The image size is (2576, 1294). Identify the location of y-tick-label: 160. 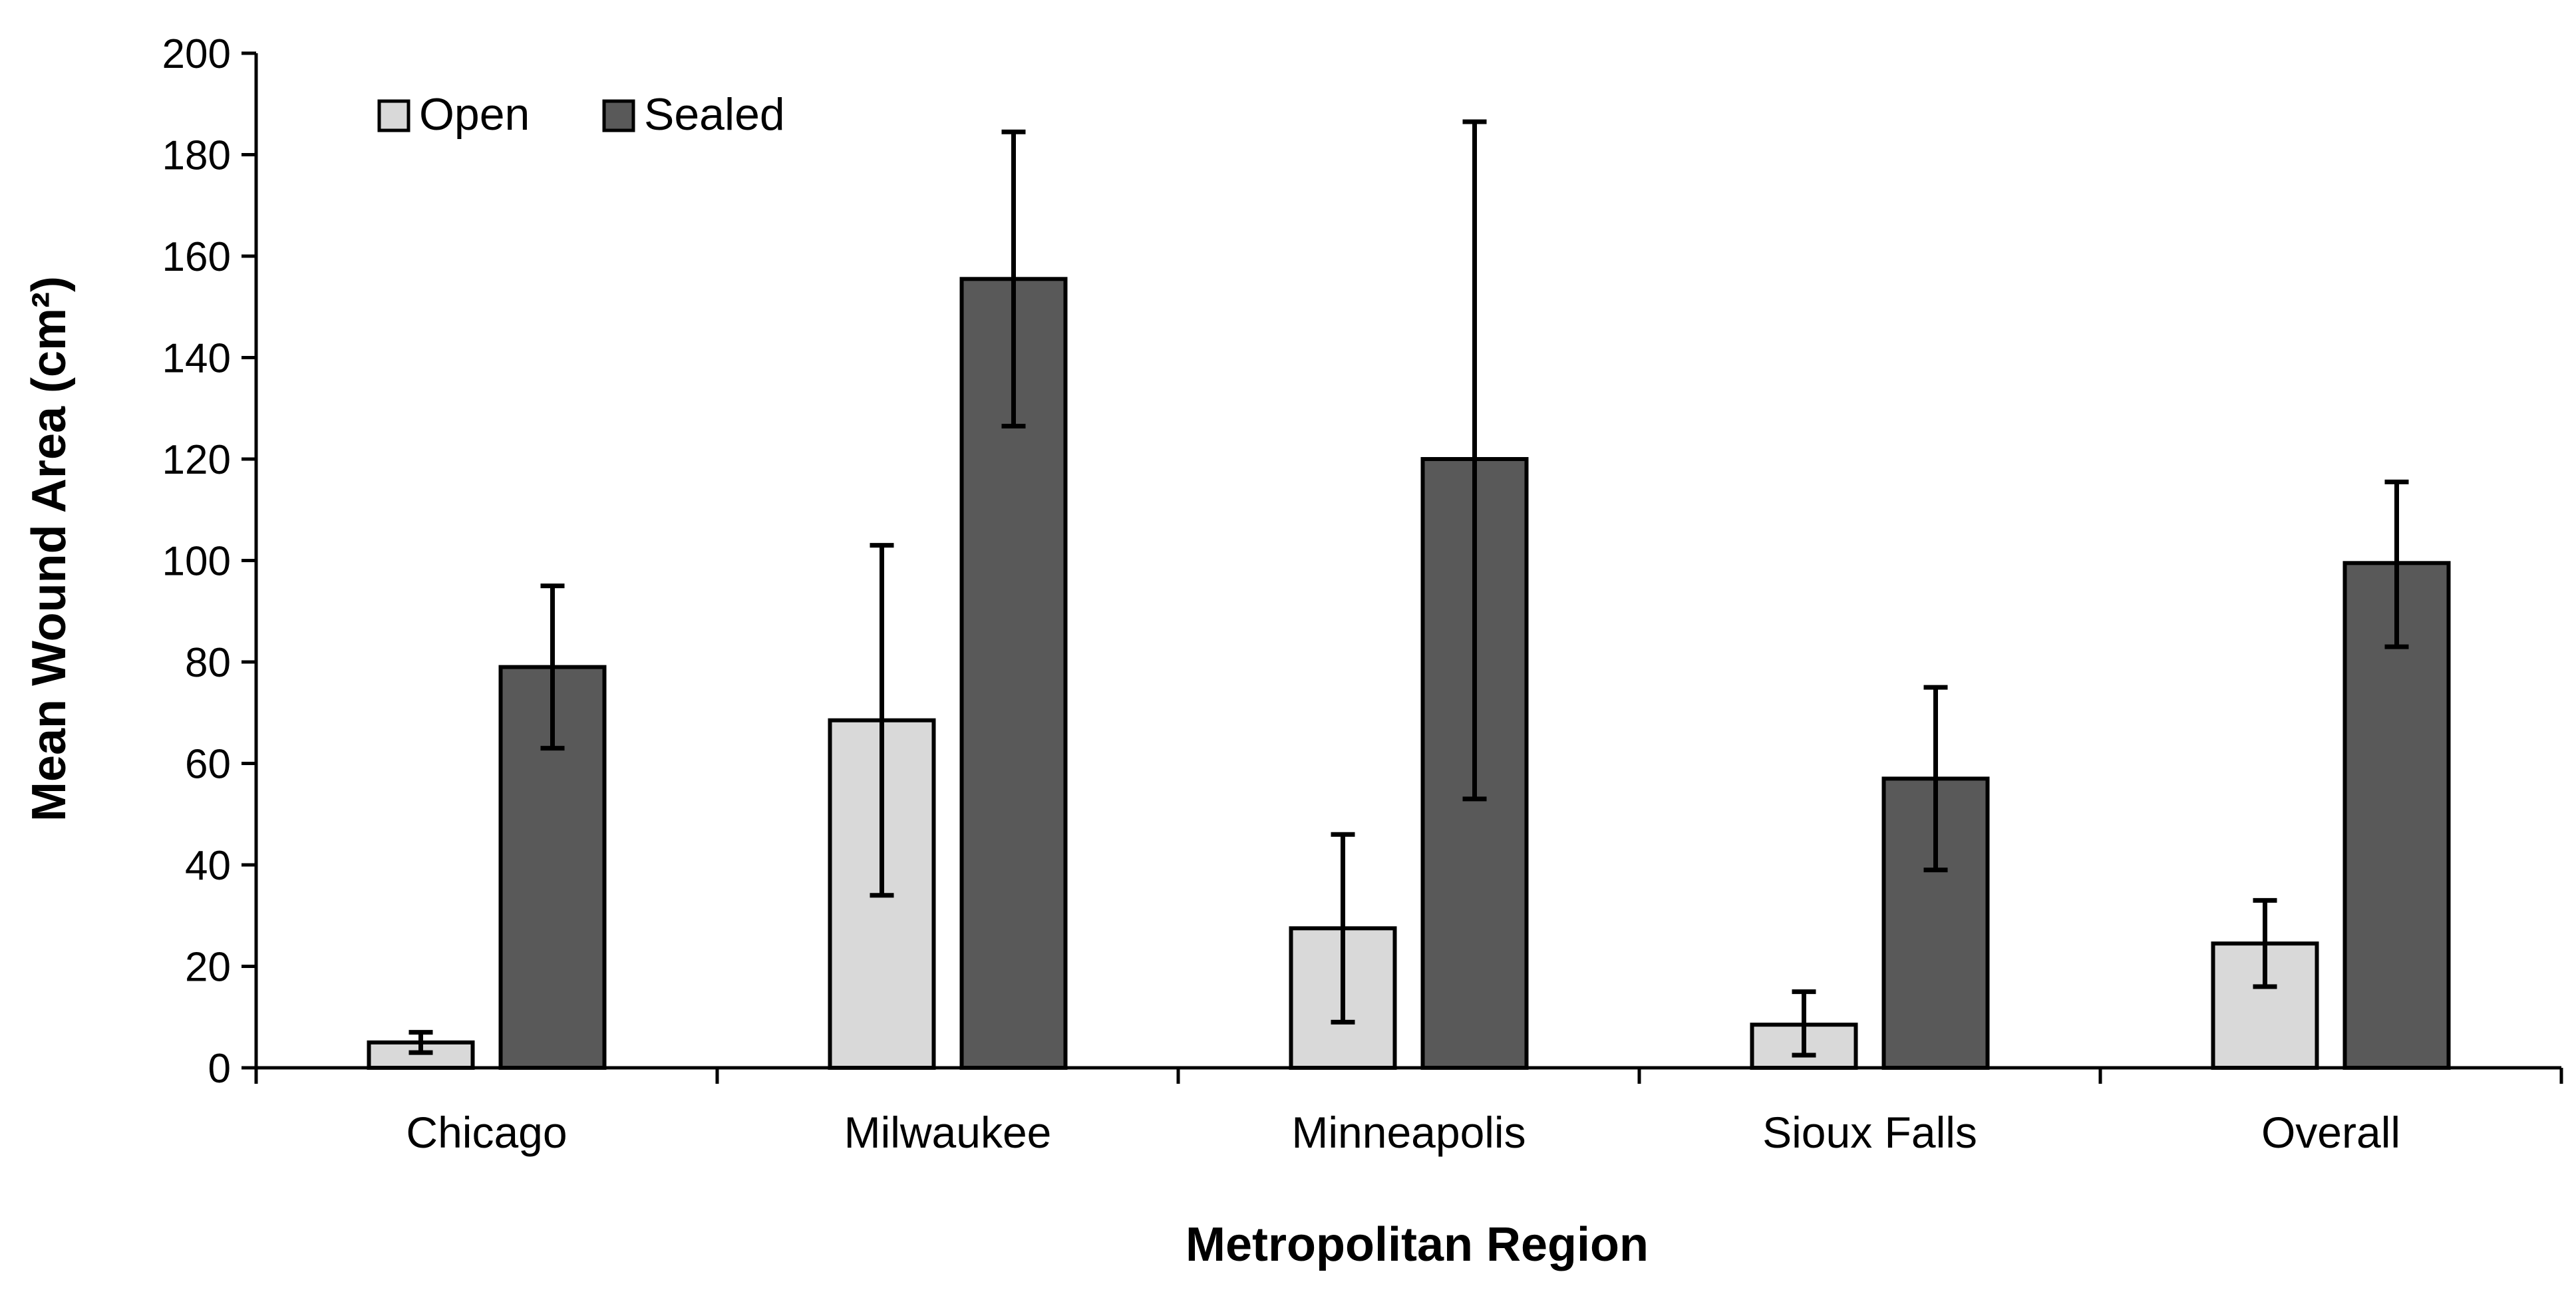
(196, 257).